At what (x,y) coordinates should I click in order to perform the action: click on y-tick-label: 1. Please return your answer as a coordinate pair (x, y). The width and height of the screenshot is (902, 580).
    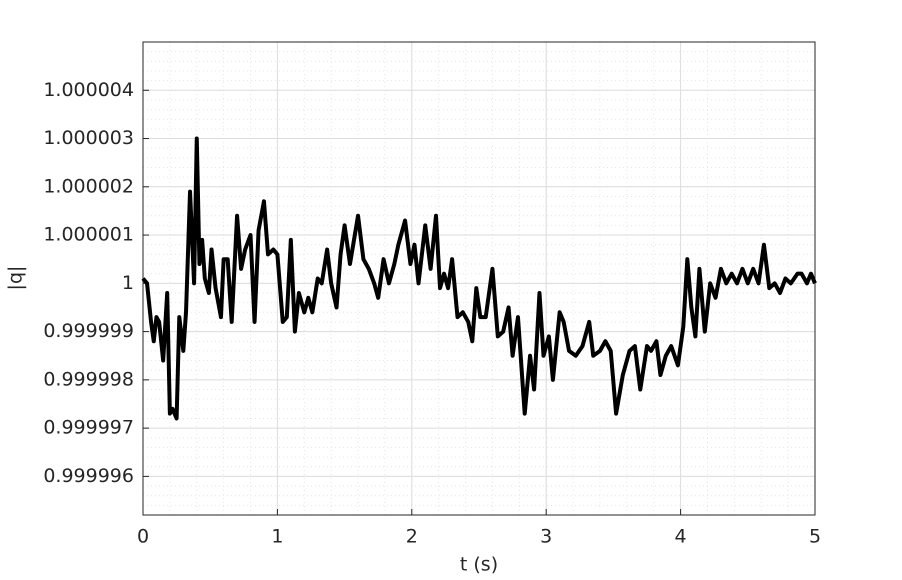
    Looking at the image, I should click on (128, 283).